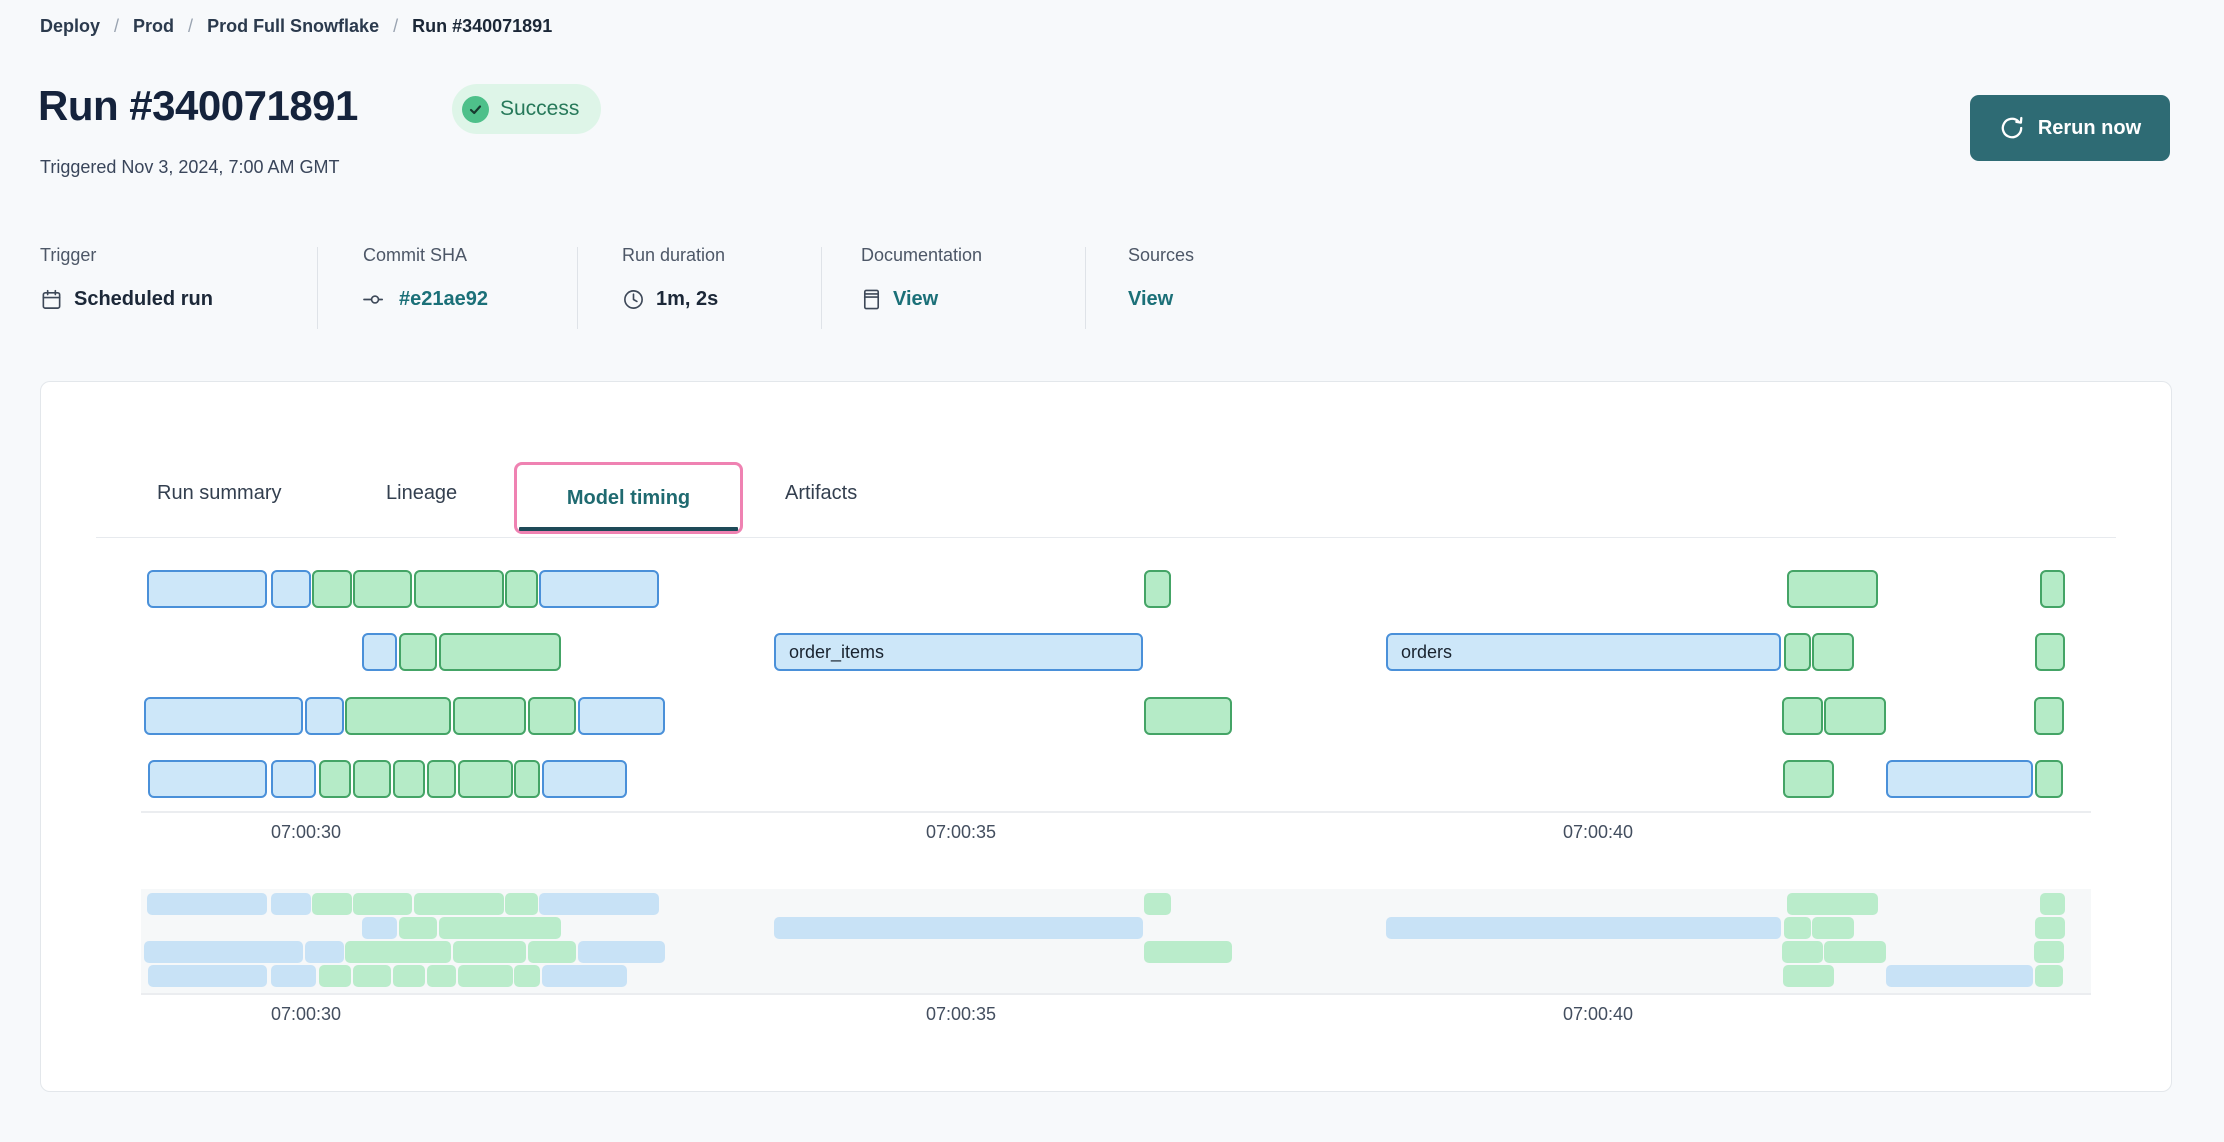 The height and width of the screenshot is (1142, 2224). What do you see at coordinates (1116, 835) in the screenshot?
I see `gantt-axis-main: 07:00:30 07:00:35 07:00:40` at bounding box center [1116, 835].